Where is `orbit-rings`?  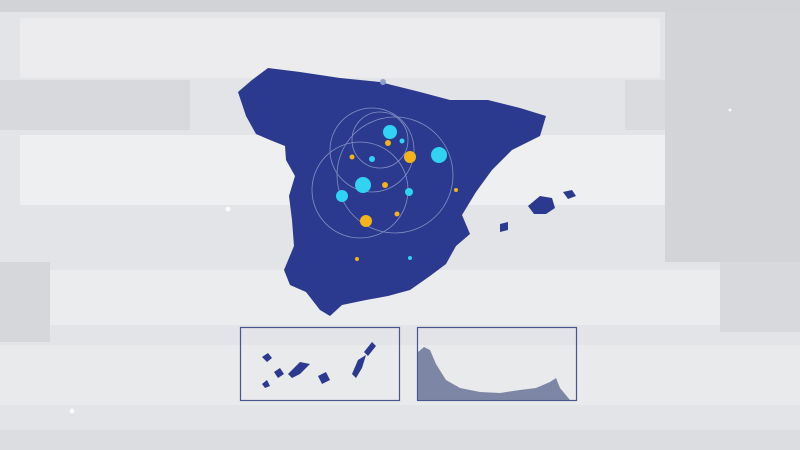
orbit-rings is located at coordinates (382, 173).